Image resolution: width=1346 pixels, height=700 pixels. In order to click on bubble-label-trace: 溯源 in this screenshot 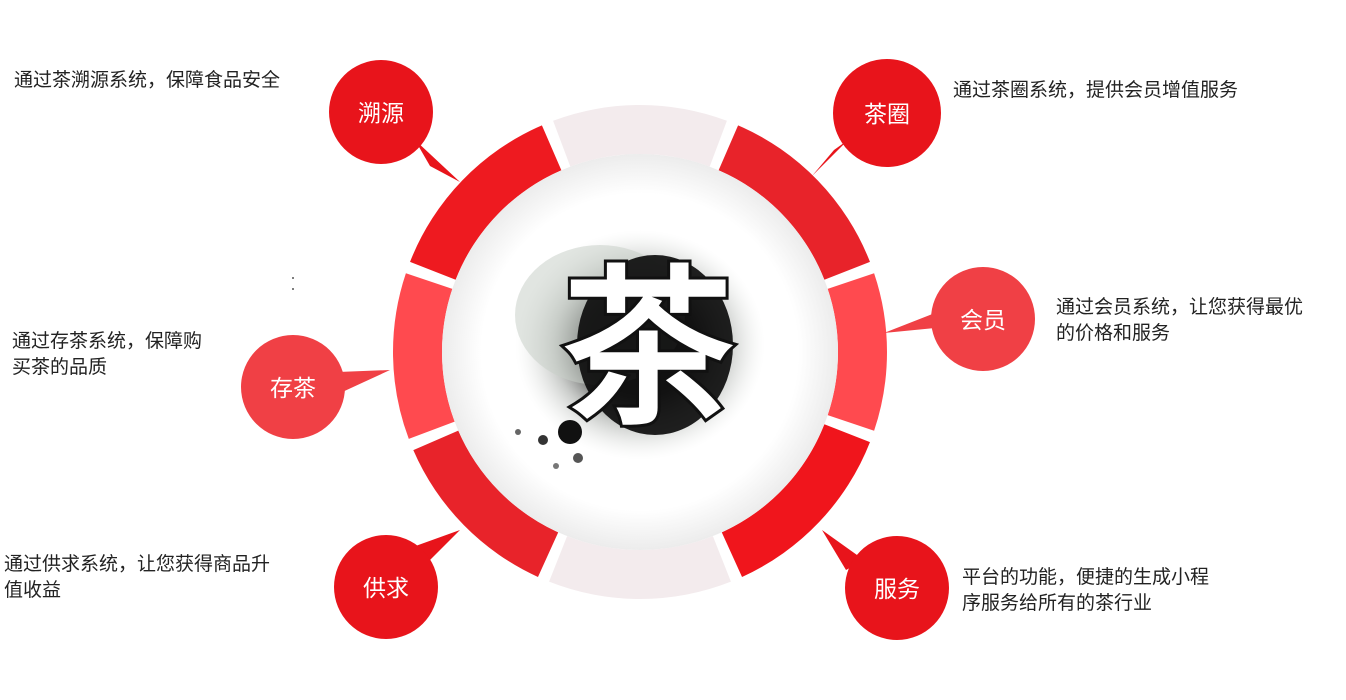, I will do `click(381, 114)`.